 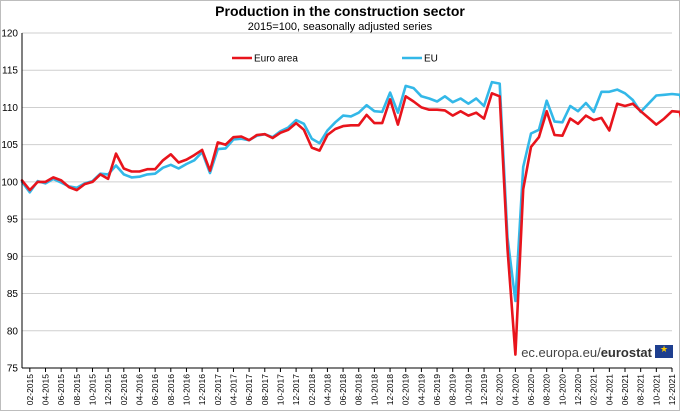 What do you see at coordinates (625, 389) in the screenshot?
I see `x-tick-label: 06-2021` at bounding box center [625, 389].